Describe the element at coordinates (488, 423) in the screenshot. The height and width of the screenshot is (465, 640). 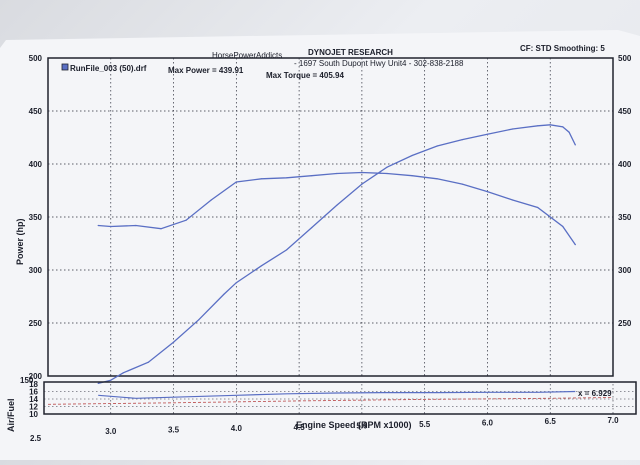
I see `x-tick-6: 6.0` at that location.